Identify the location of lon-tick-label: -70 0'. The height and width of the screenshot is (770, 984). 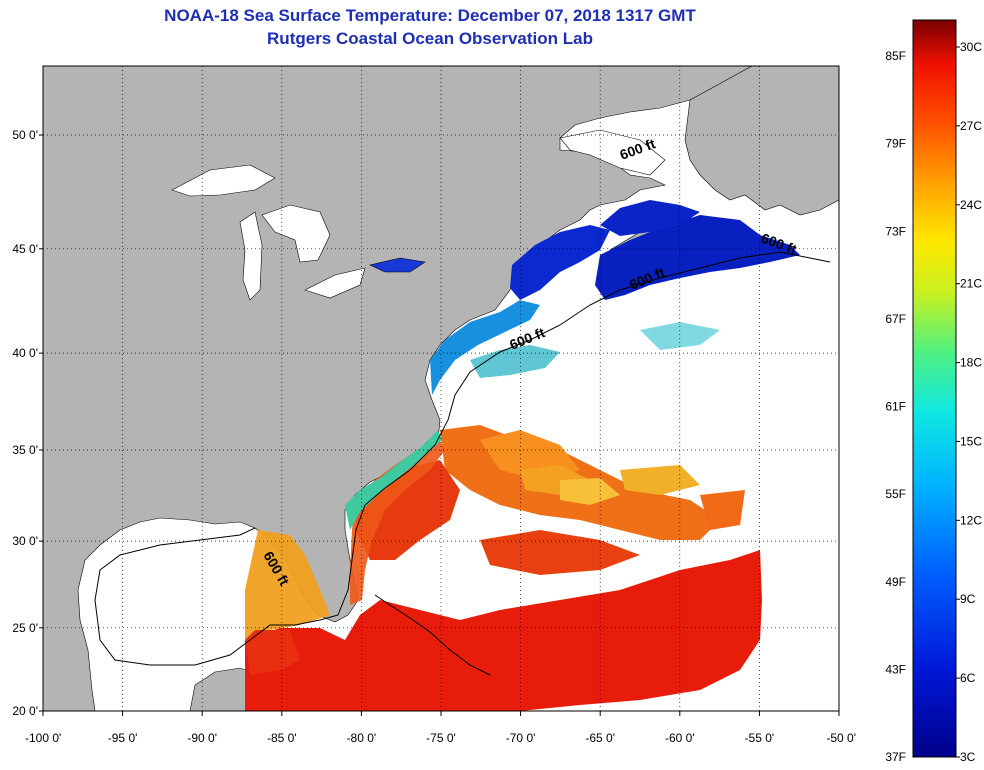
(521, 738).